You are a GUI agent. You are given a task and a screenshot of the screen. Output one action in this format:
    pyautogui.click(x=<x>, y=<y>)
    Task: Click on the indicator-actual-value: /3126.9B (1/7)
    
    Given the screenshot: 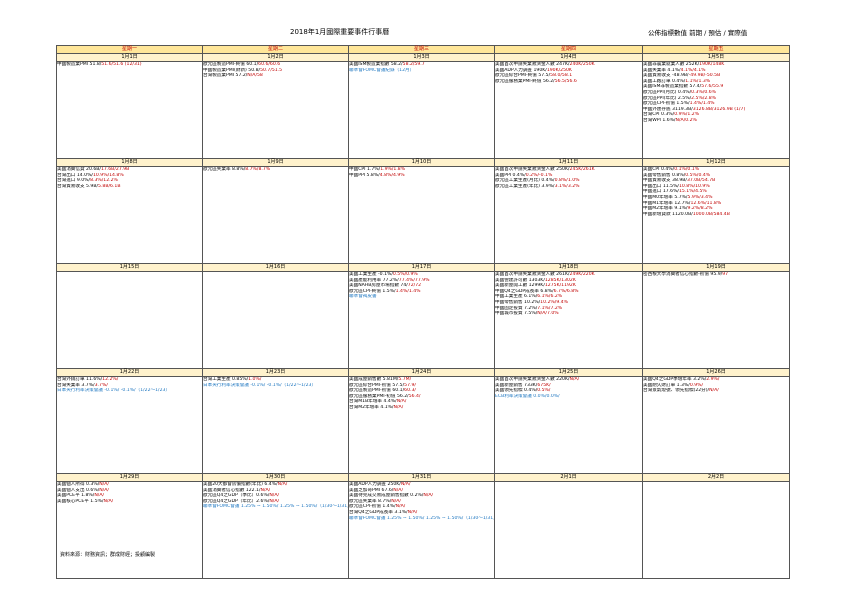 What is the action you would take?
    pyautogui.click(x=729, y=109)
    